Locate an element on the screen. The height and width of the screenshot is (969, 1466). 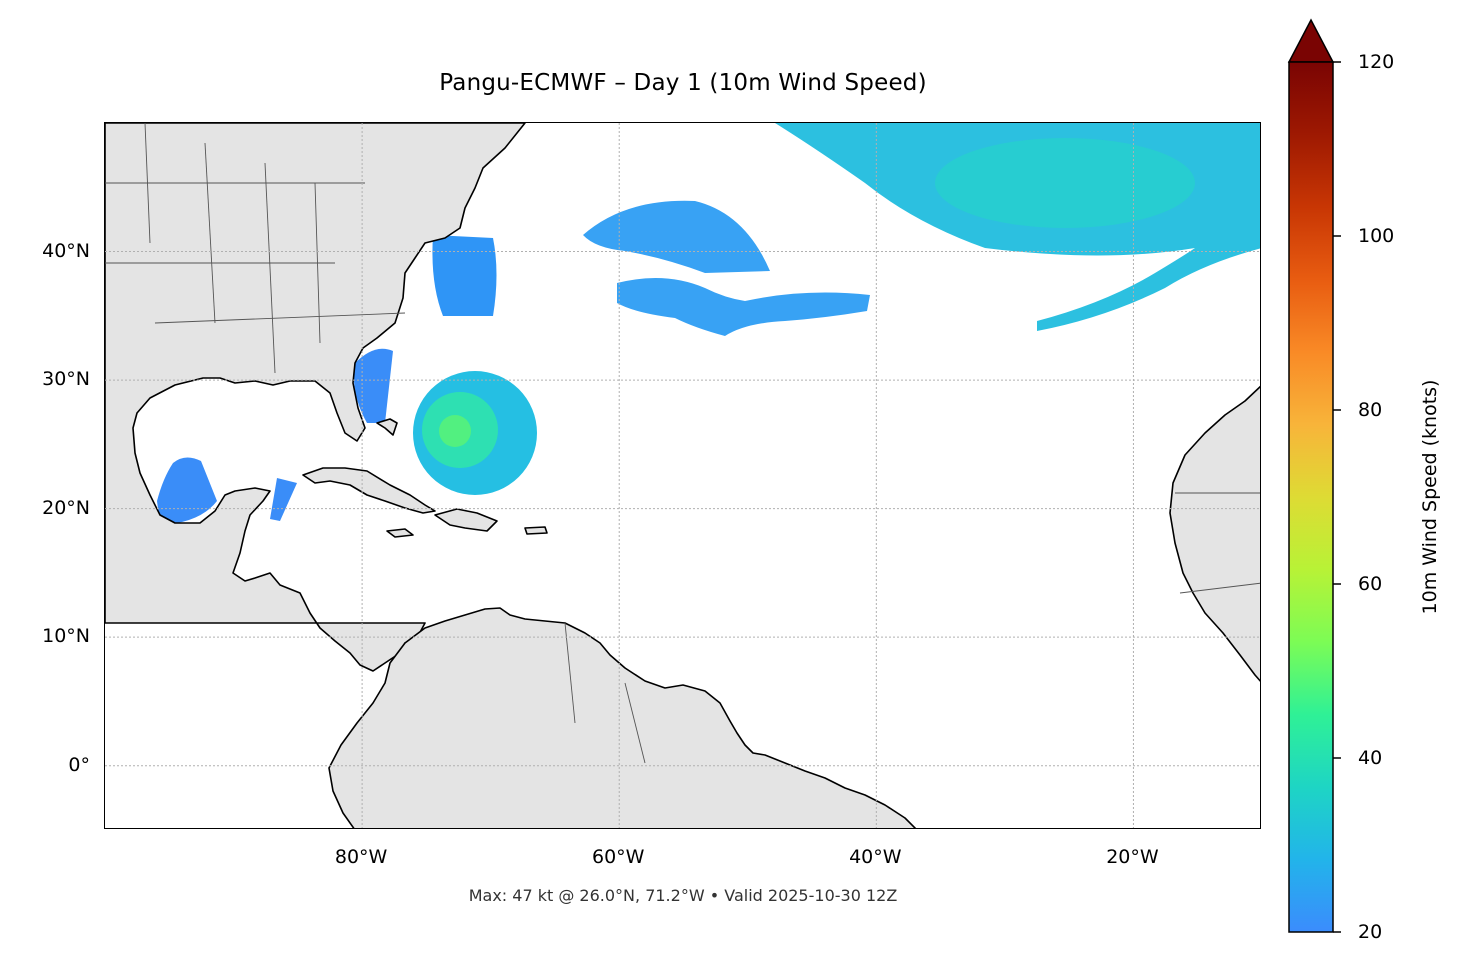
hispaniola is located at coordinates (466, 520).